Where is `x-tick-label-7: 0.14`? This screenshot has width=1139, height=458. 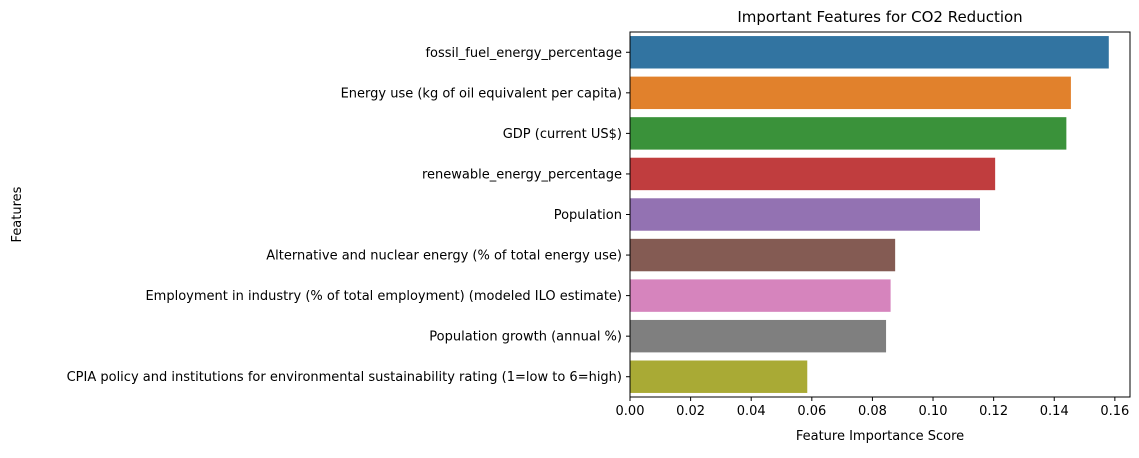
x-tick-label-7: 0.14 is located at coordinates (1054, 411).